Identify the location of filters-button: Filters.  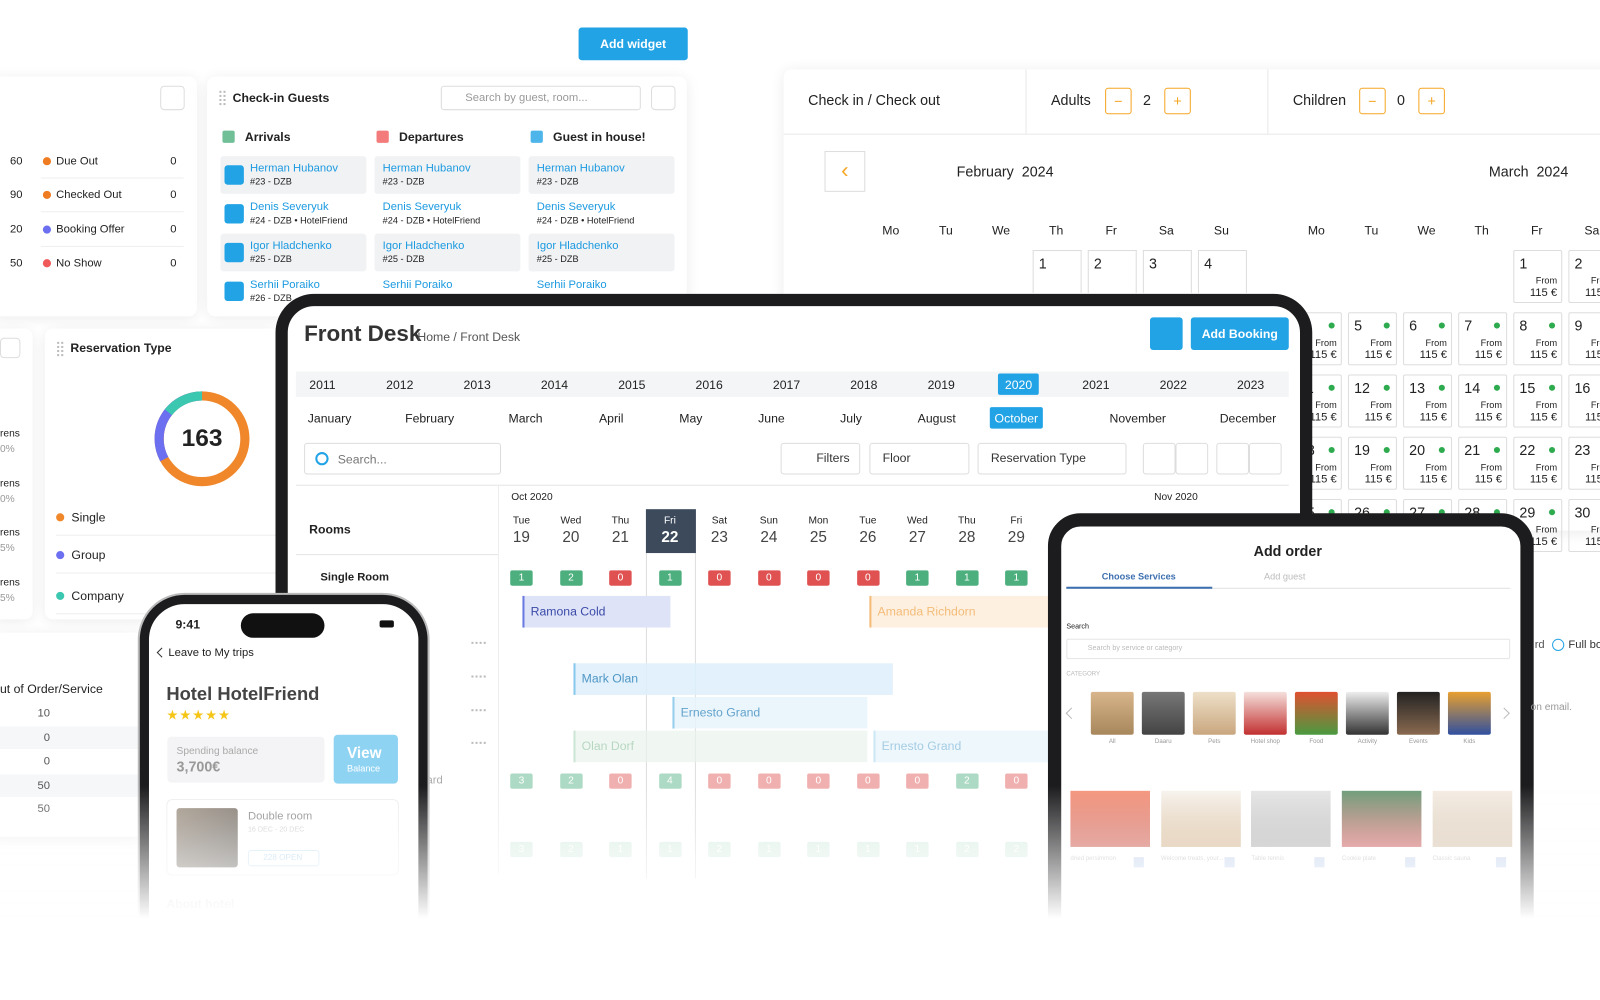
(820, 458).